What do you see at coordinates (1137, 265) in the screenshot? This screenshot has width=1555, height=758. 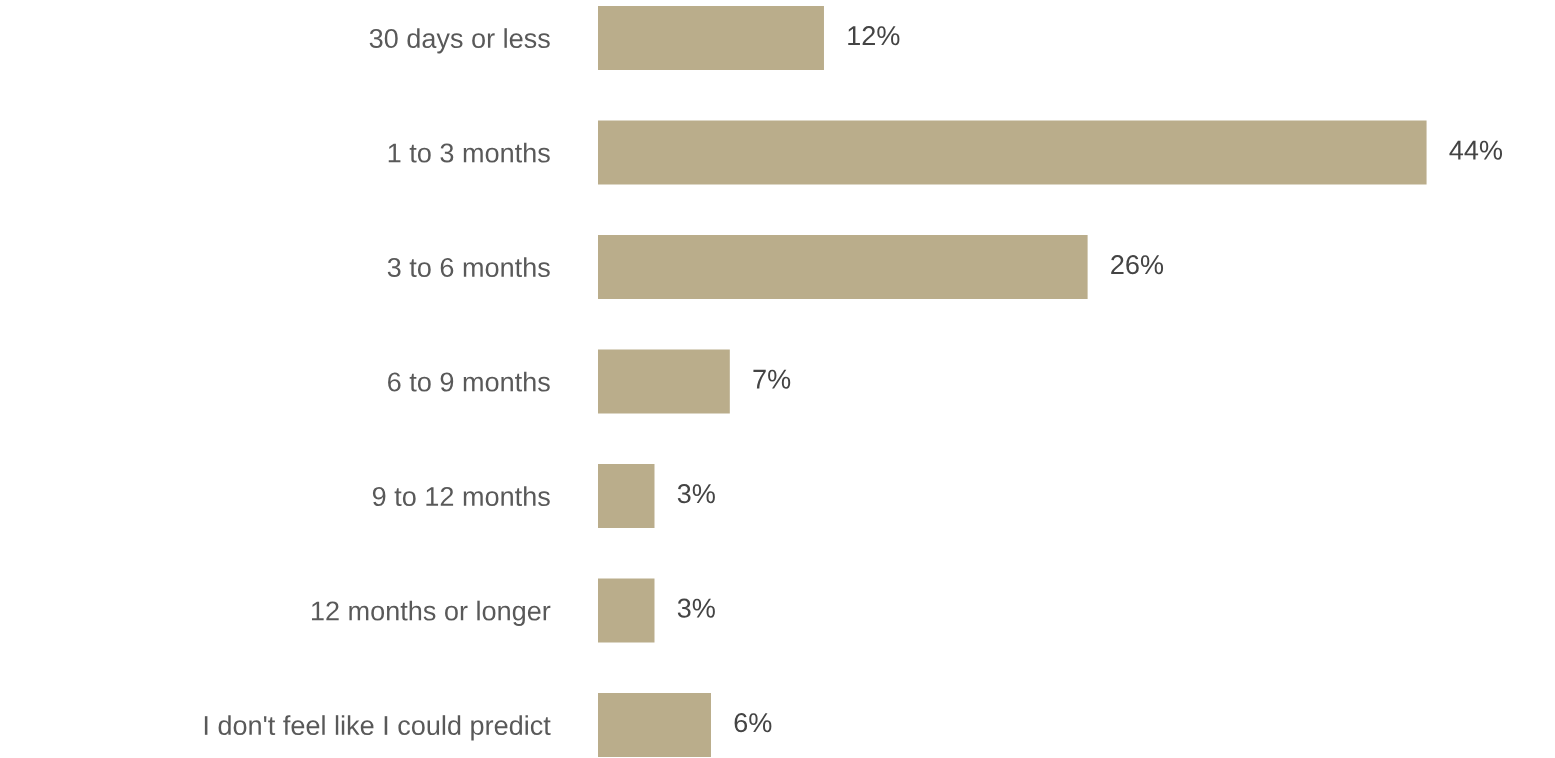 I see `data-label: 26%` at bounding box center [1137, 265].